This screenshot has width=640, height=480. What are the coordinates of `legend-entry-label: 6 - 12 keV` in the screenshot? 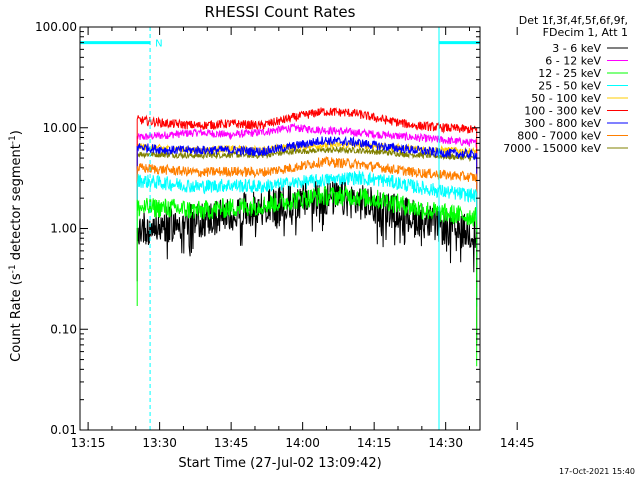 It's located at (573, 61).